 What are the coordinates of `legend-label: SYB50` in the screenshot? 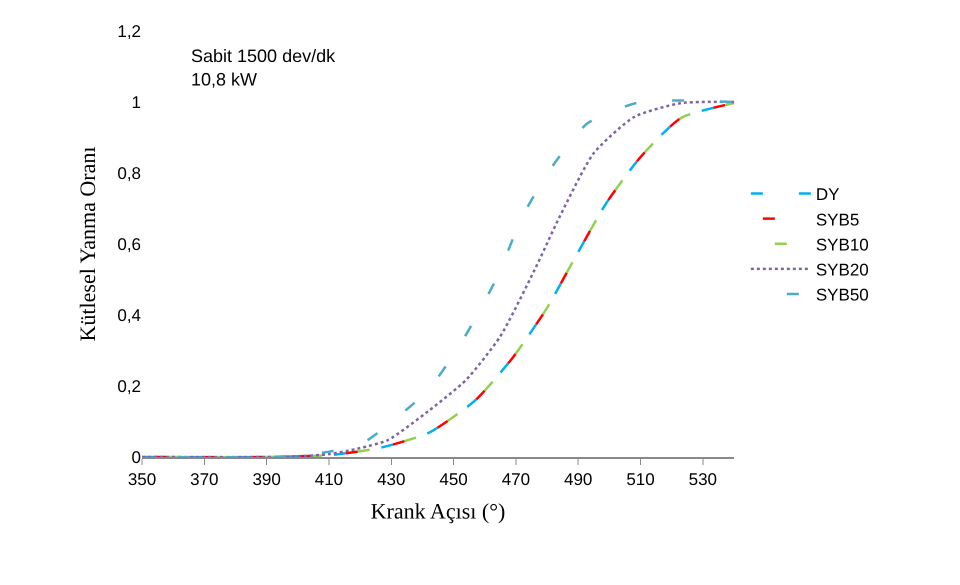 It's located at (842, 295).